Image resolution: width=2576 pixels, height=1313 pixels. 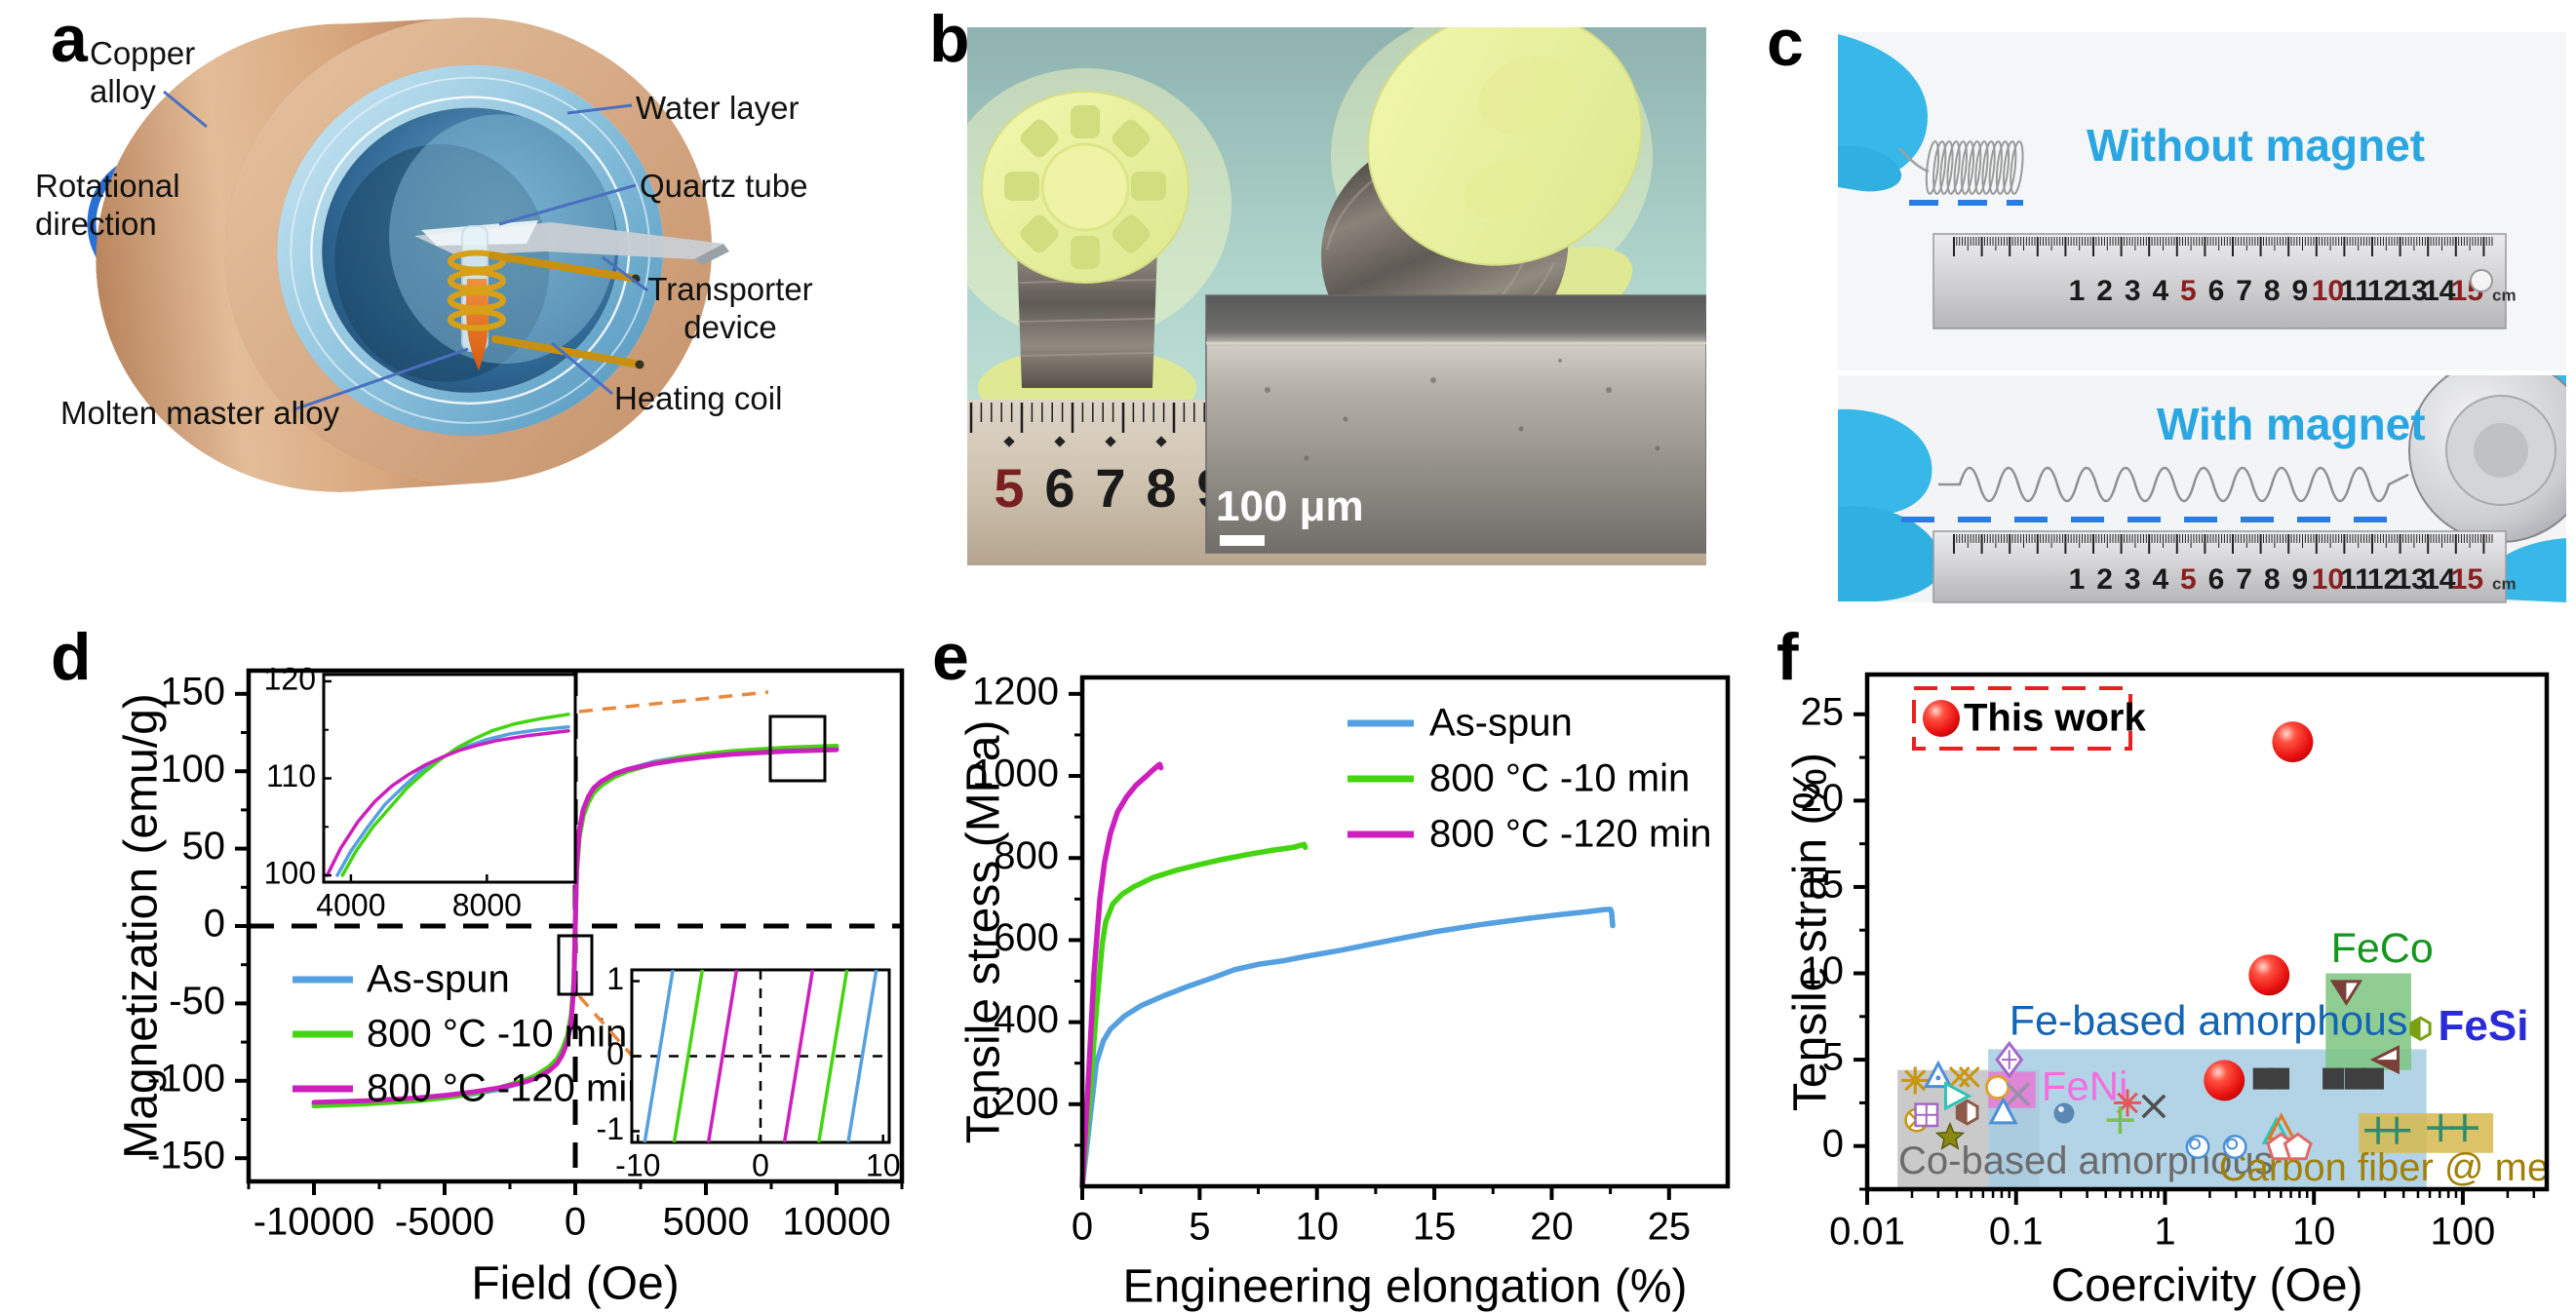 I want to click on marker-diamond-plus, so click(x=2009, y=1059).